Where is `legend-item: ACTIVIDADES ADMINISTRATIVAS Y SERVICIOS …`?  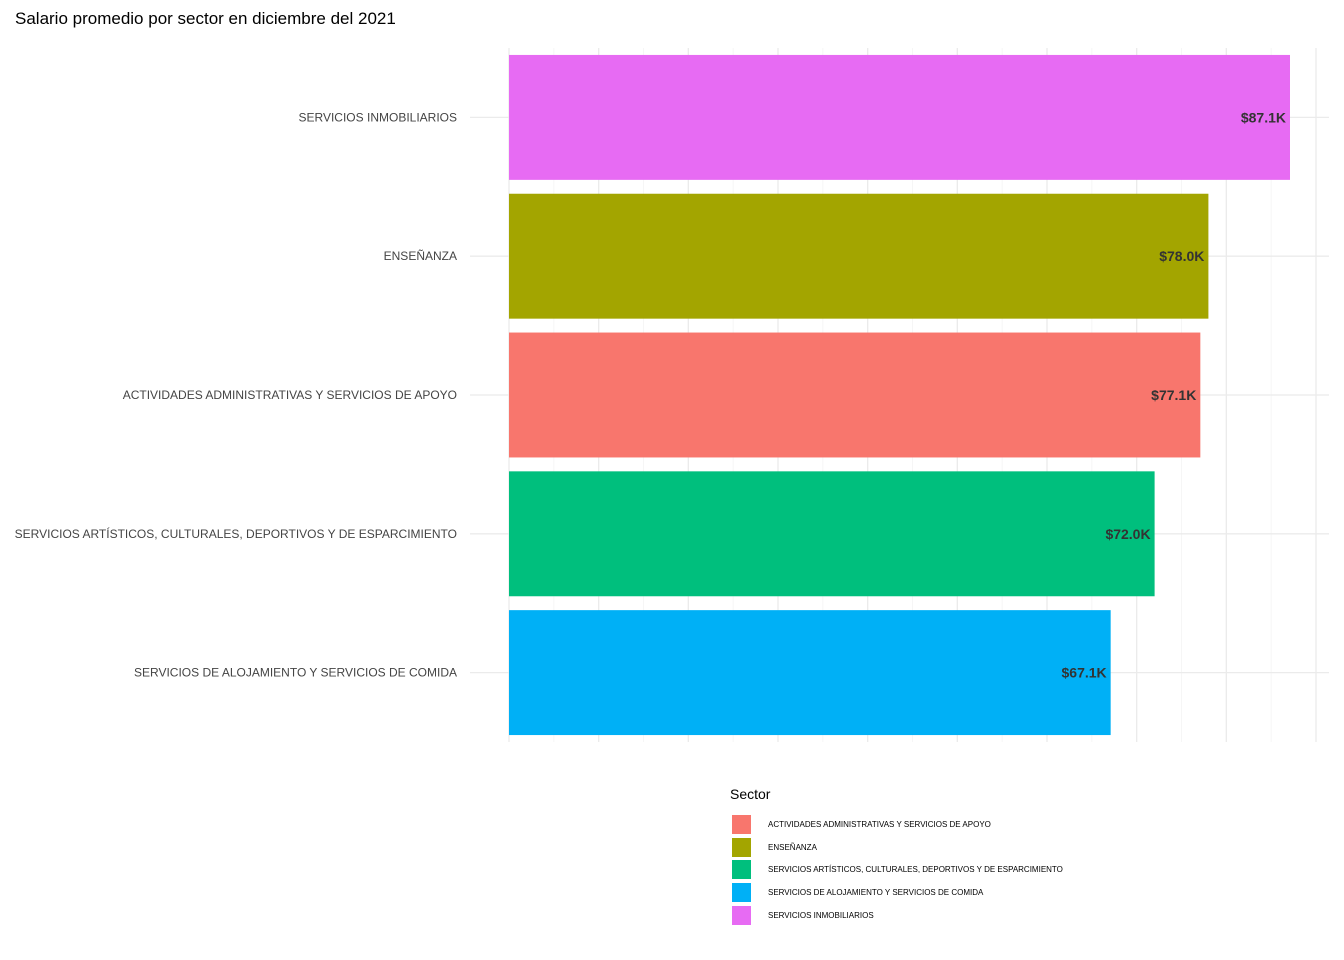 legend-item: ACTIVIDADES ADMINISTRATIVAS Y SERVICIOS … is located at coordinates (896, 824).